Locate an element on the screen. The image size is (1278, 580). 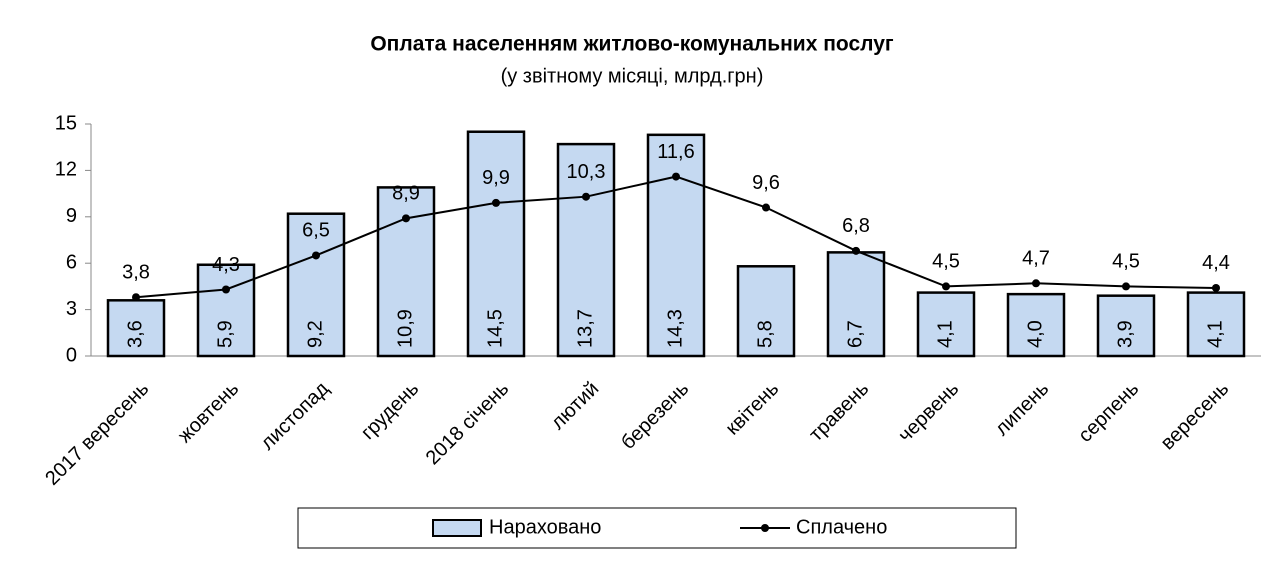
legend-label: Сплачено is located at coordinates (841, 527).